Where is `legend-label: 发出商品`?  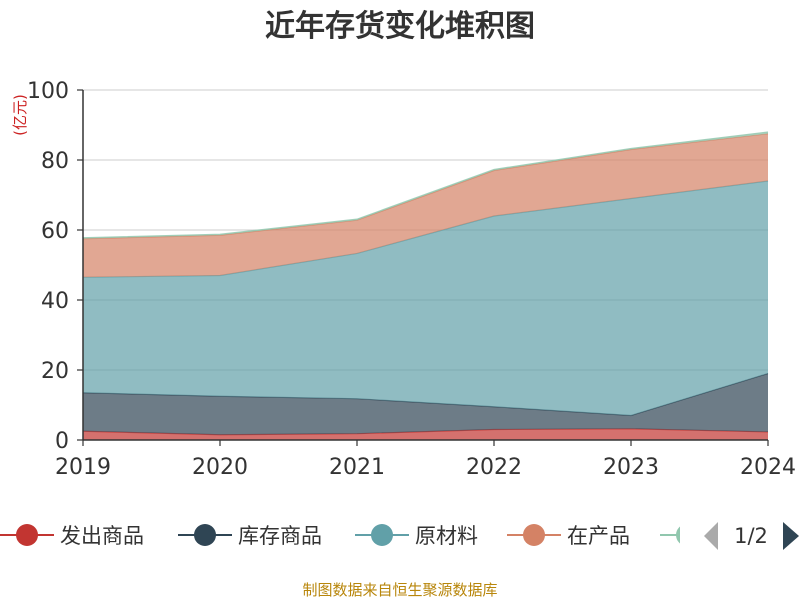
legend-label: 发出商品 is located at coordinates (102, 536).